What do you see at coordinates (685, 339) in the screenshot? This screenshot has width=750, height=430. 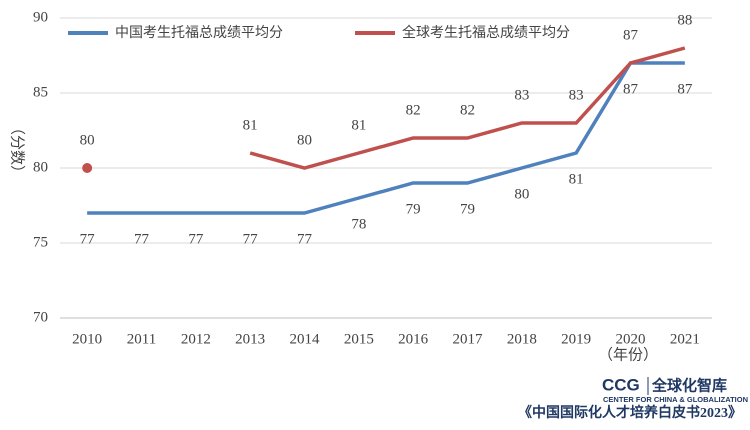 I see `x-tick-label: 2021` at bounding box center [685, 339].